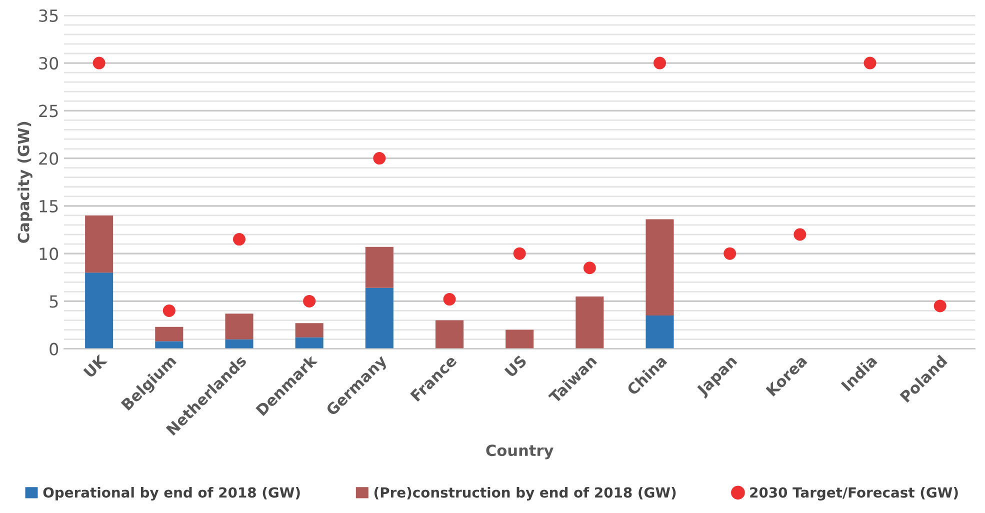 The width and height of the screenshot is (985, 513). I want to click on y-tick-label: 5, so click(54, 301).